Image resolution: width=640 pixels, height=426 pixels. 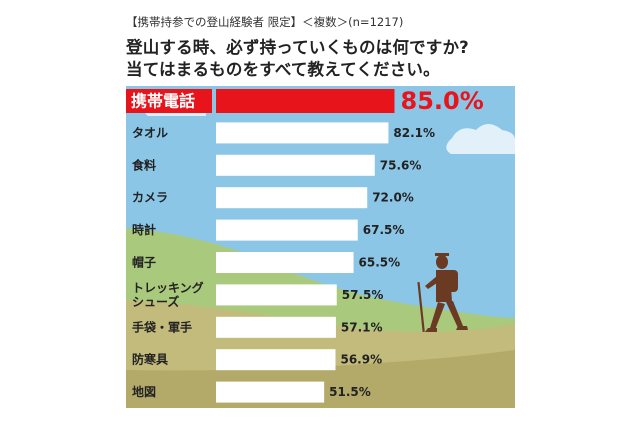 I want to click on value-label: 85.0%, so click(x=442, y=101).